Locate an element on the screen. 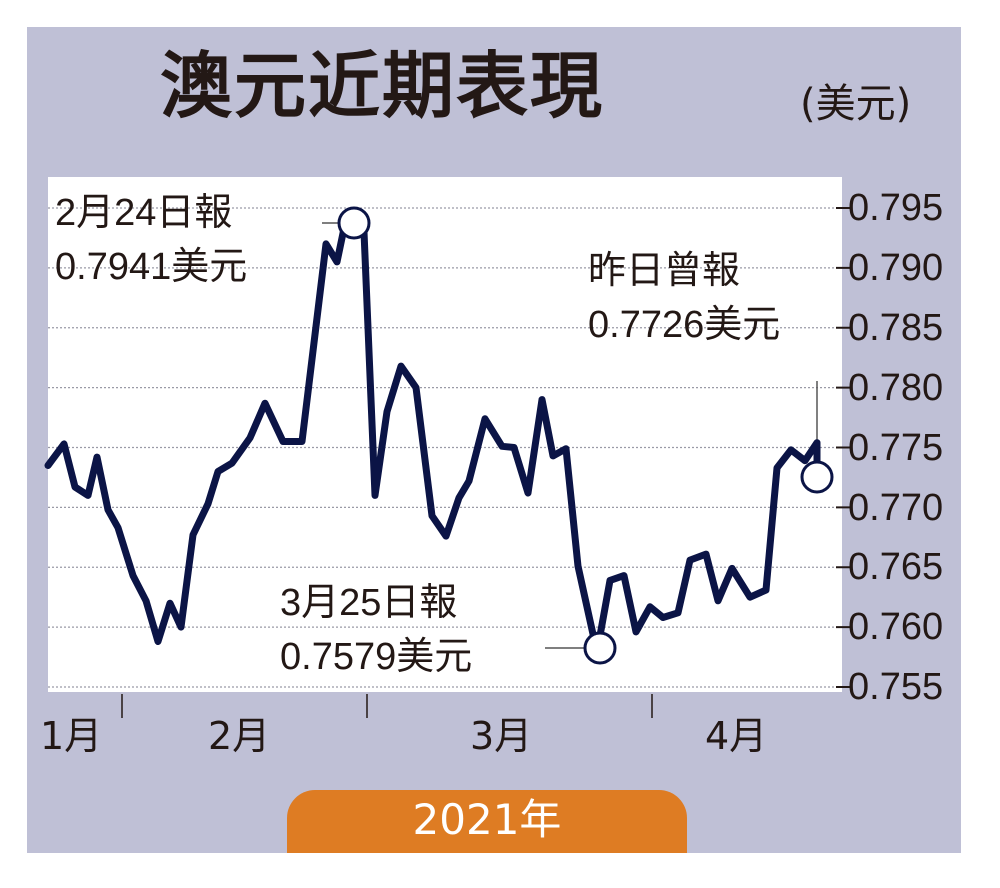 The width and height of the screenshot is (1000, 888). year-badge: 2021年 is located at coordinates (487, 821).